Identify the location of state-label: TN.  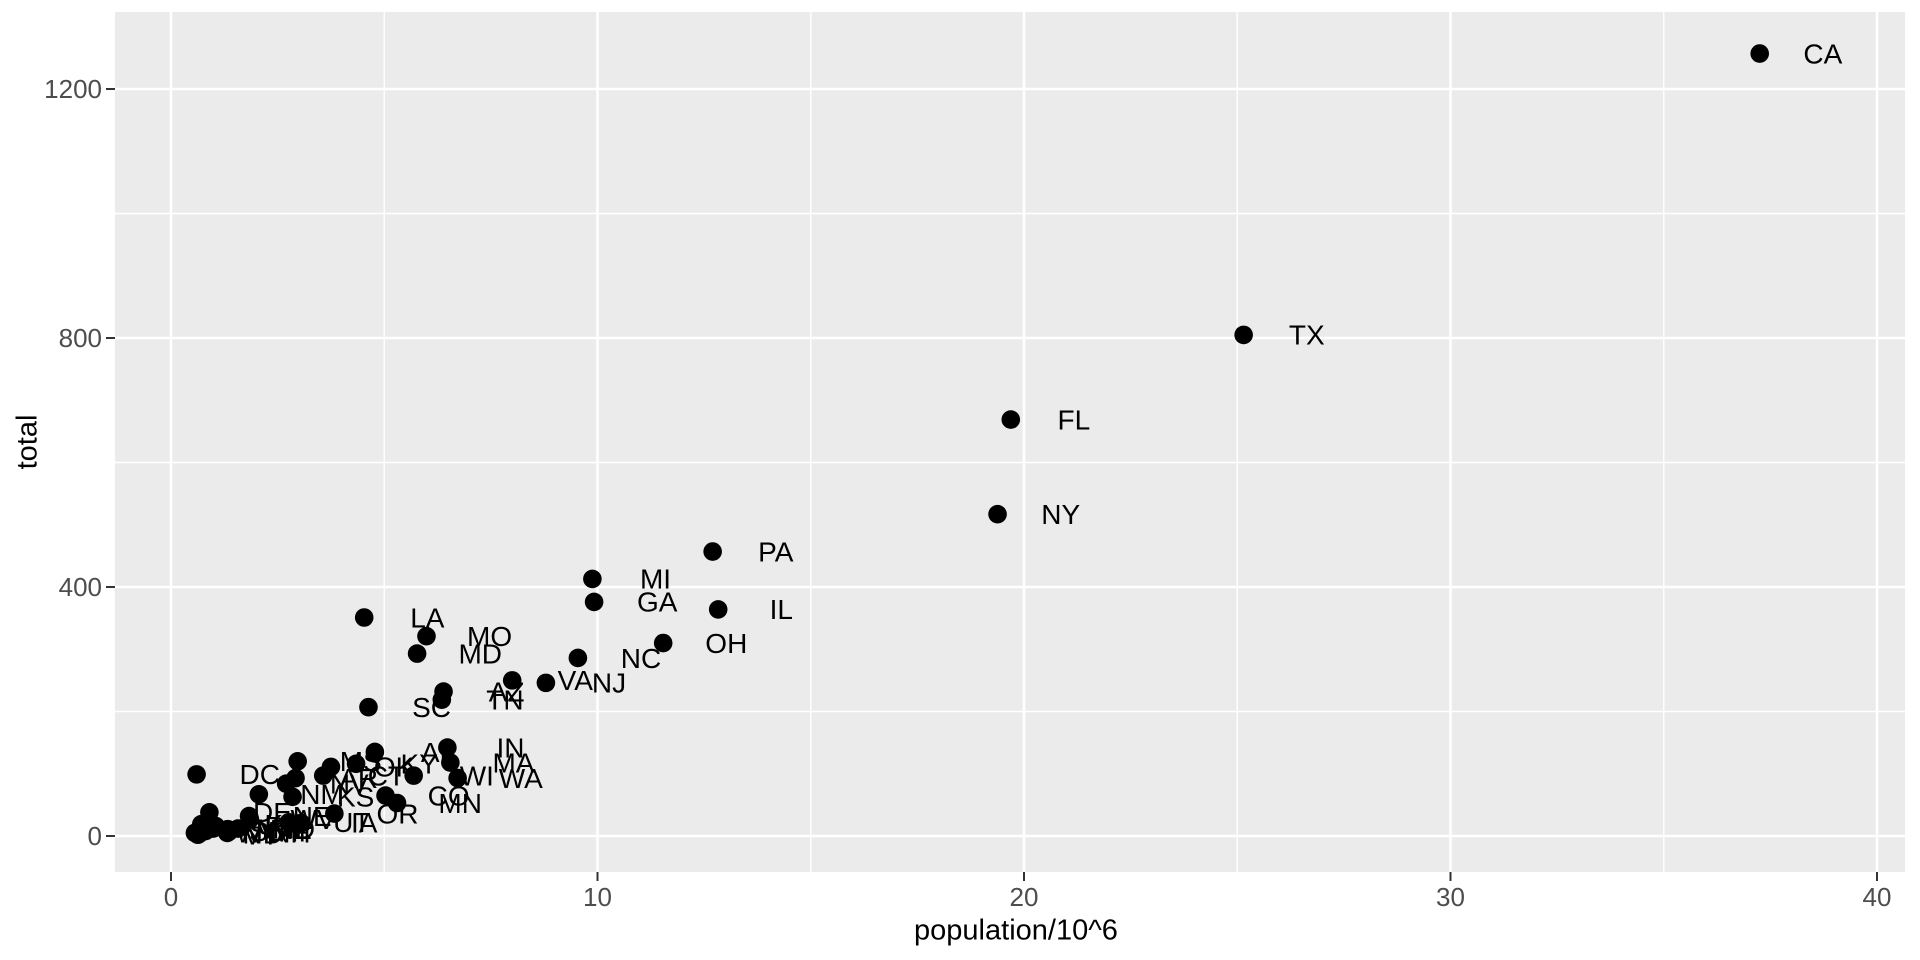
(504, 699).